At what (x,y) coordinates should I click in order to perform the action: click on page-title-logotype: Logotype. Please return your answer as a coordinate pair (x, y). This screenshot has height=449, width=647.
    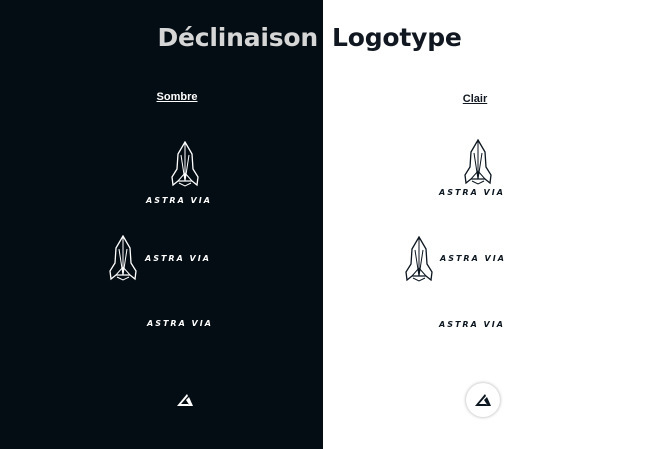
    Looking at the image, I should click on (397, 37).